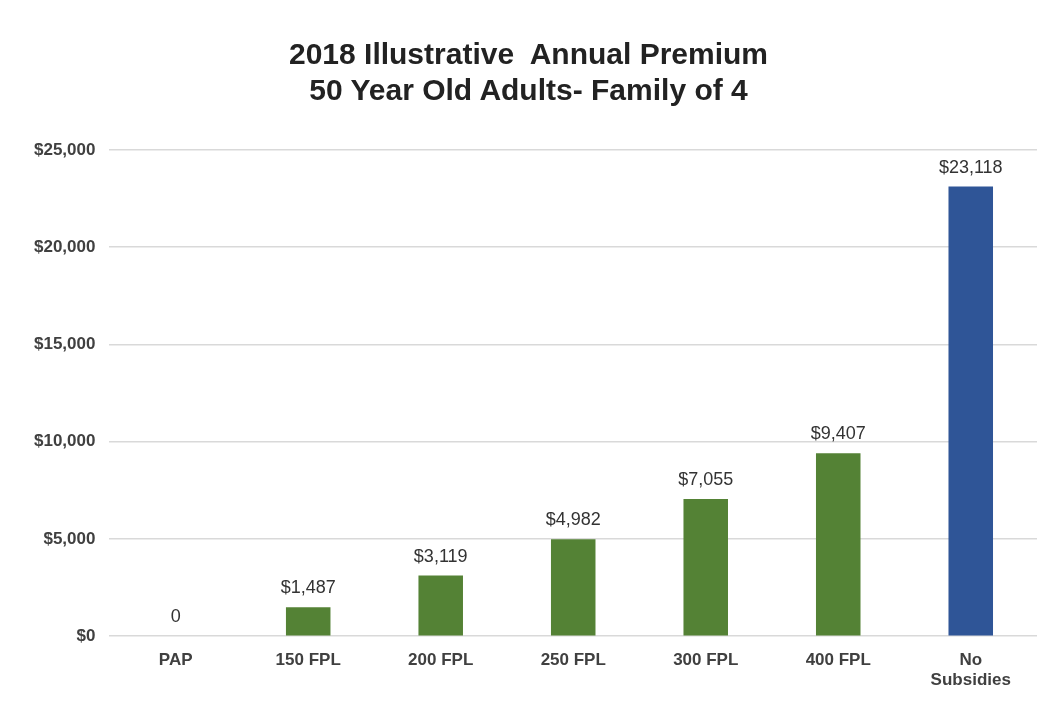 The height and width of the screenshot is (713, 1049). Describe the element at coordinates (65, 344) in the screenshot. I see `y-tick-label: $15,000` at that location.